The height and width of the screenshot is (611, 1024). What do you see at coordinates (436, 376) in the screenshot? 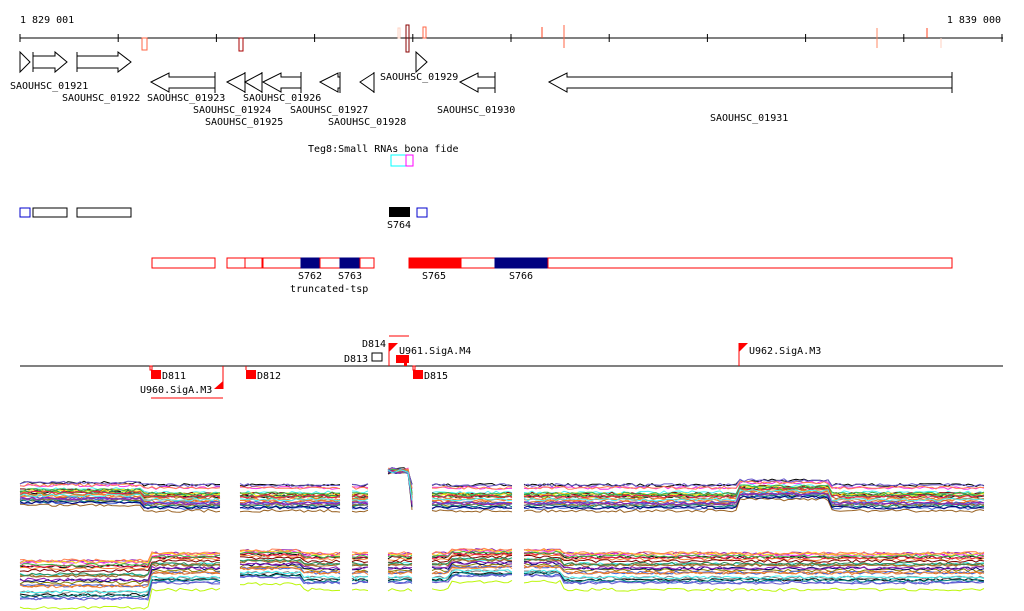
I see `promoter-label-d815: D815` at bounding box center [436, 376].